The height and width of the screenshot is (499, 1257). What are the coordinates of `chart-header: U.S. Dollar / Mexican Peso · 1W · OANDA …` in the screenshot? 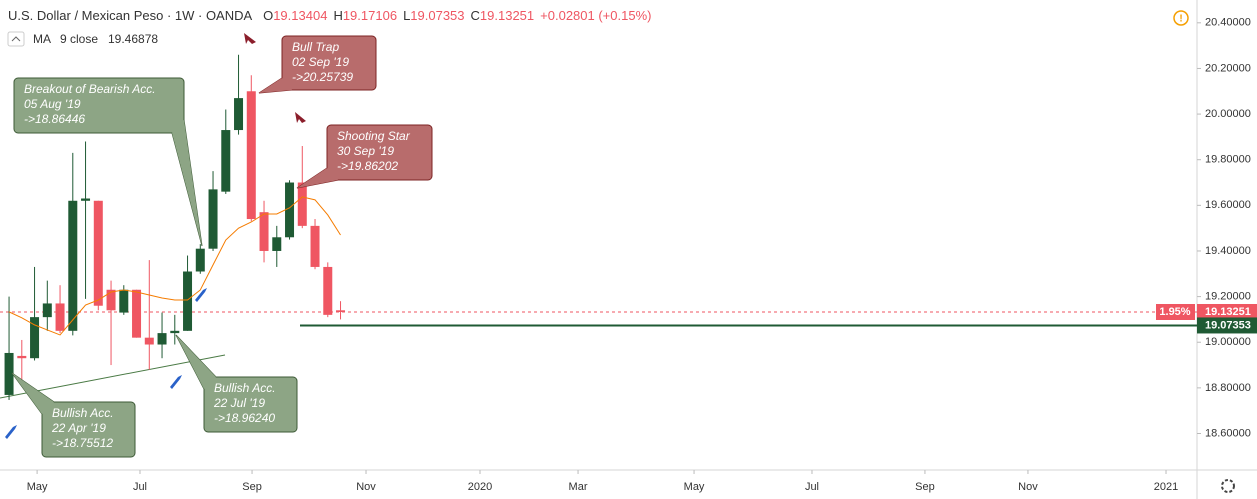 It's located at (329, 15).